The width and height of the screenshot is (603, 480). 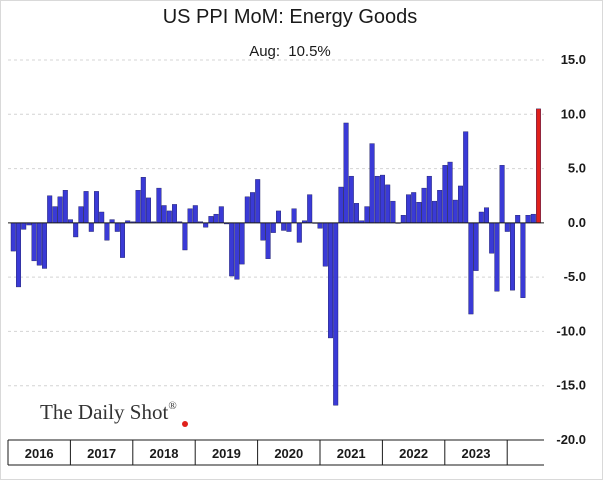 I want to click on y-axis: 15.0 10.0 5.0 0.0 -5.0 -10.0 -15.0 -20.0, so click(x=571, y=249).